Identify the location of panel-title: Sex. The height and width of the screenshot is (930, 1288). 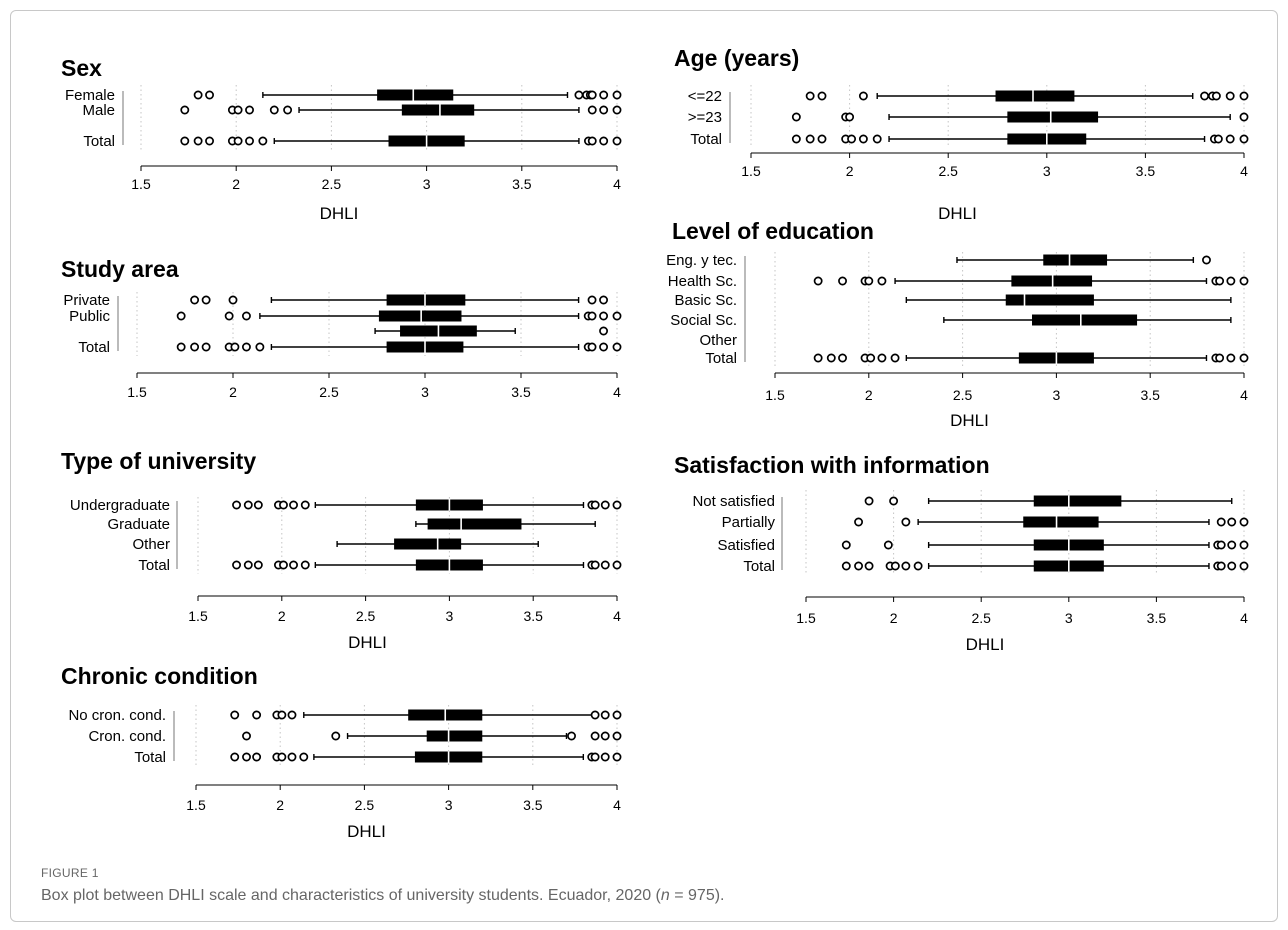
(81, 68).